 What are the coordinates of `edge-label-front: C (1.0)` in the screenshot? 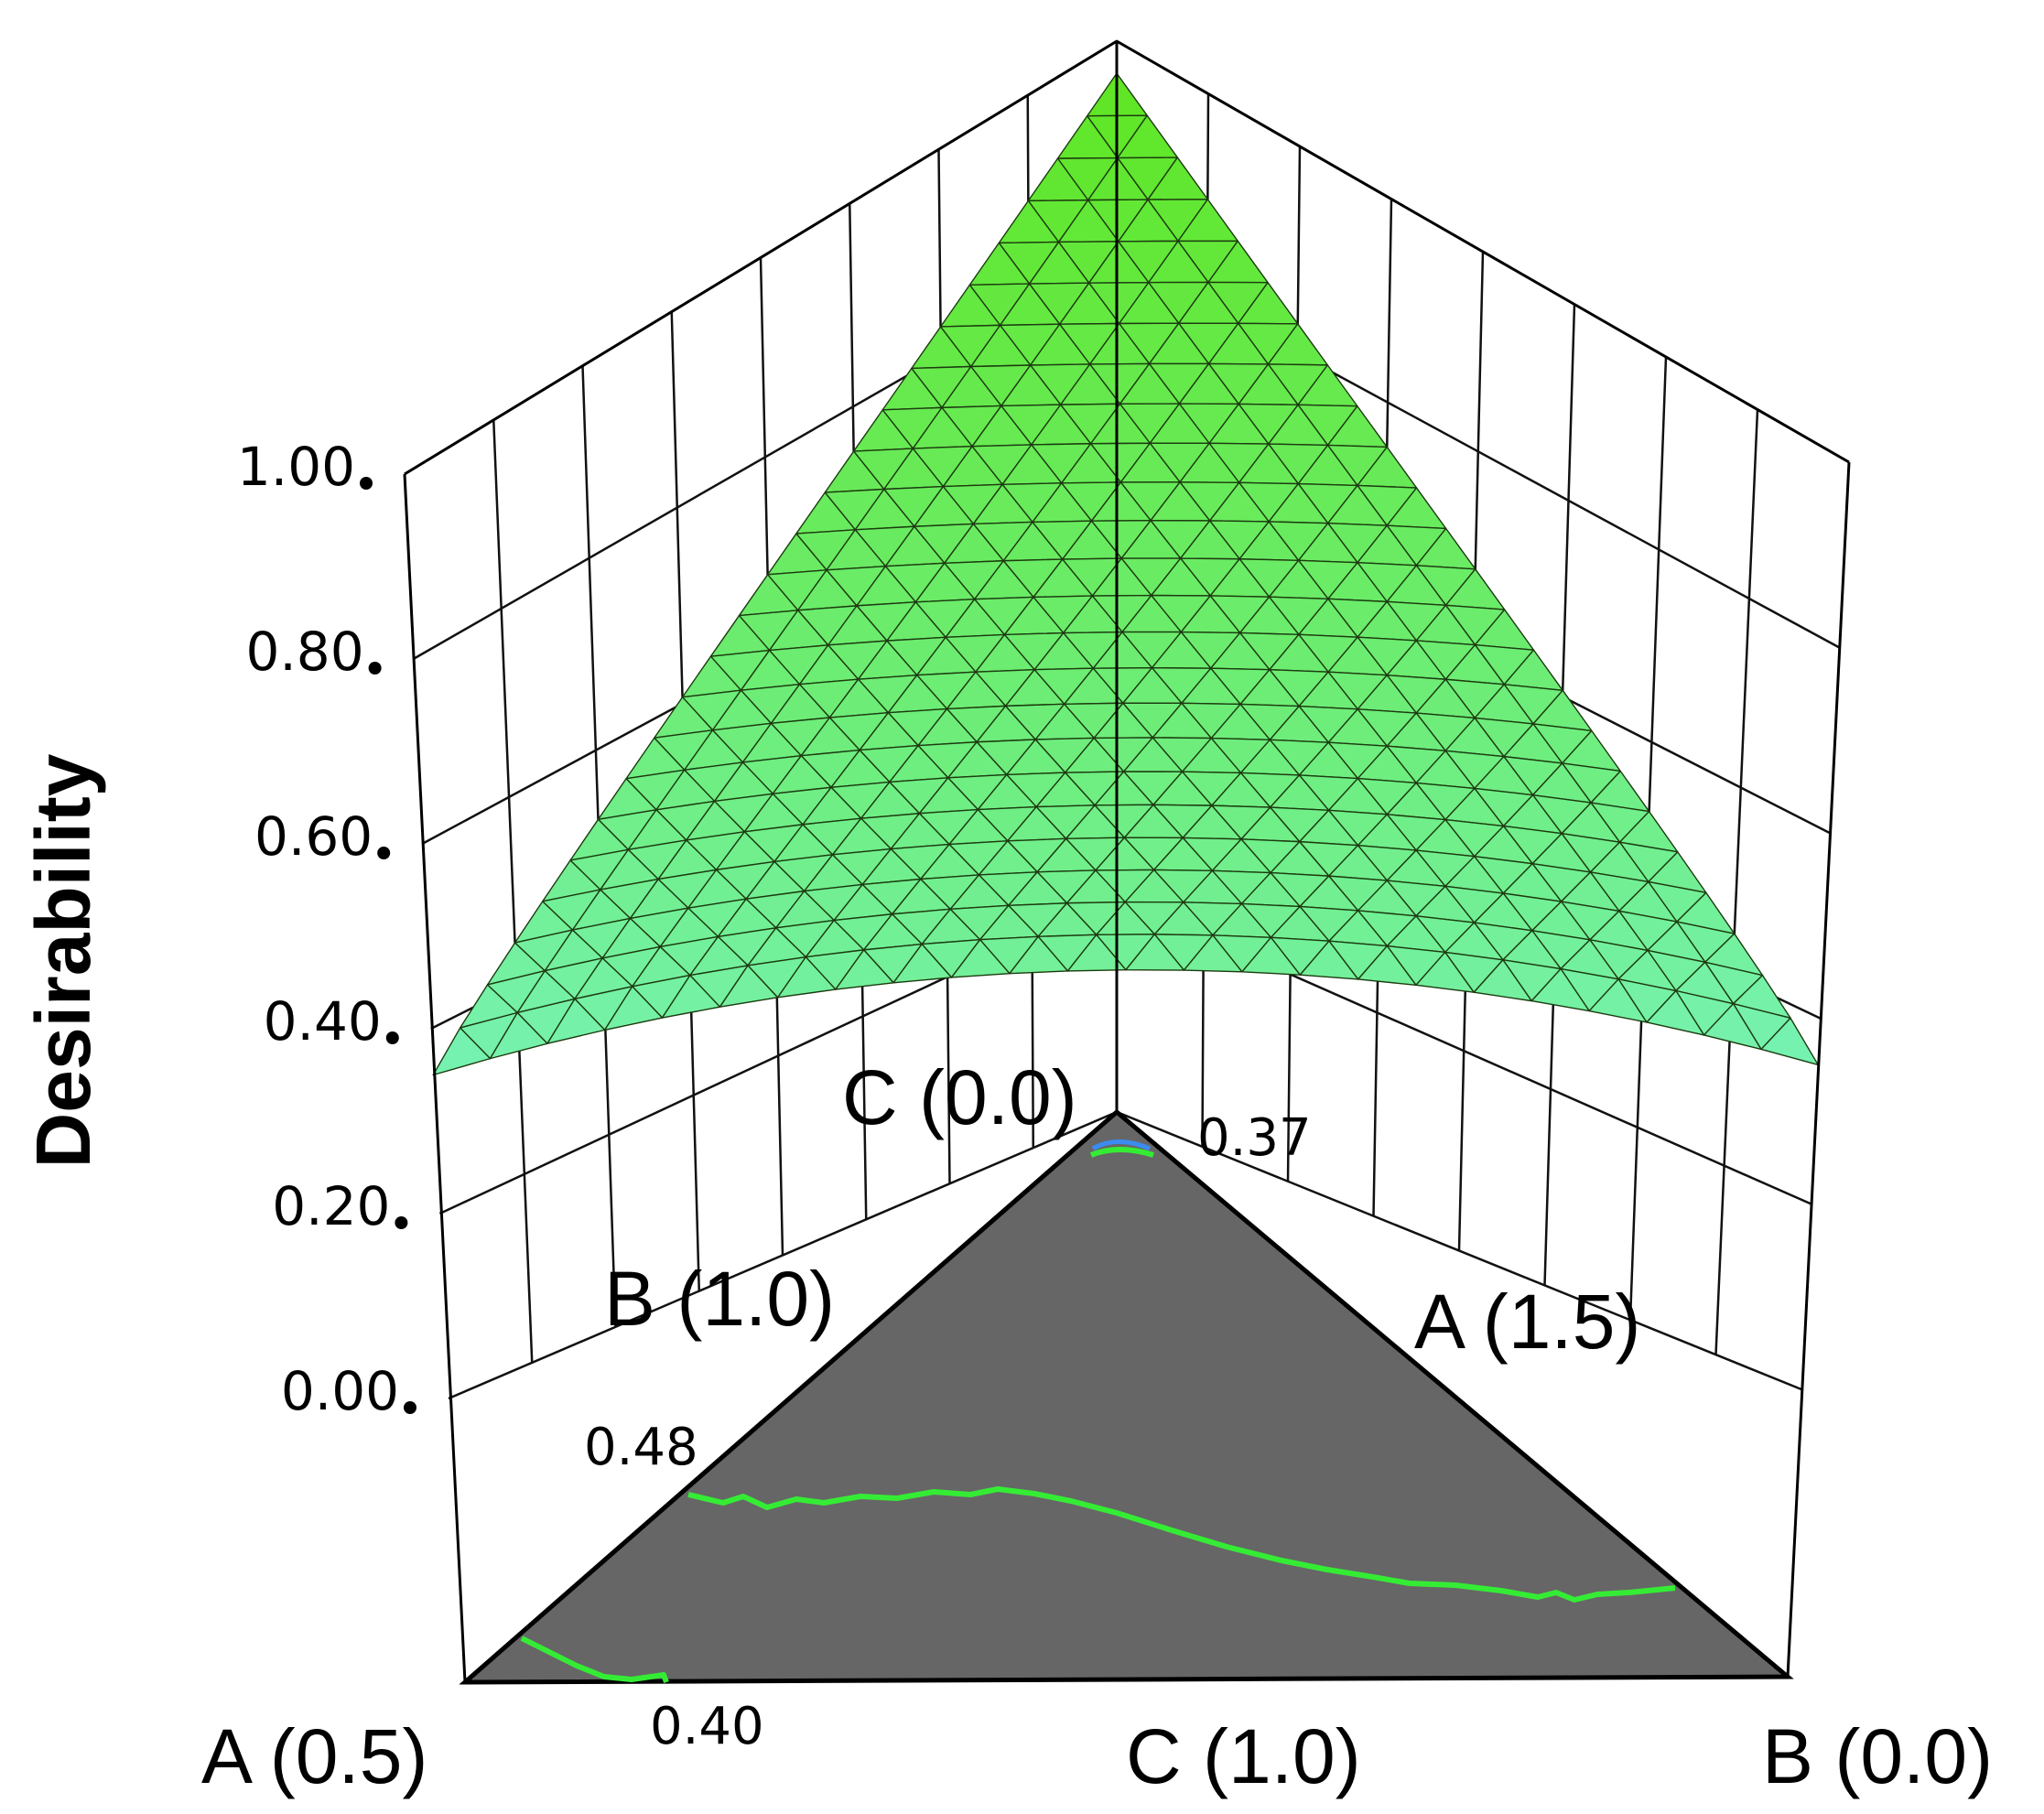 It's located at (1243, 1756).